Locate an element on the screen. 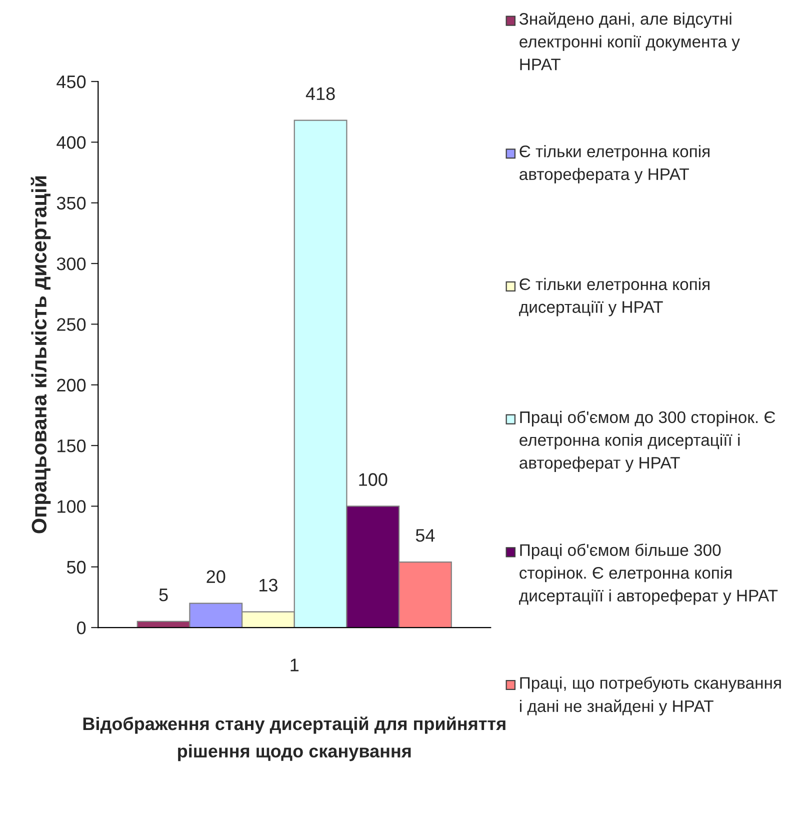  y-tick-label: 400 is located at coordinates (71, 142).